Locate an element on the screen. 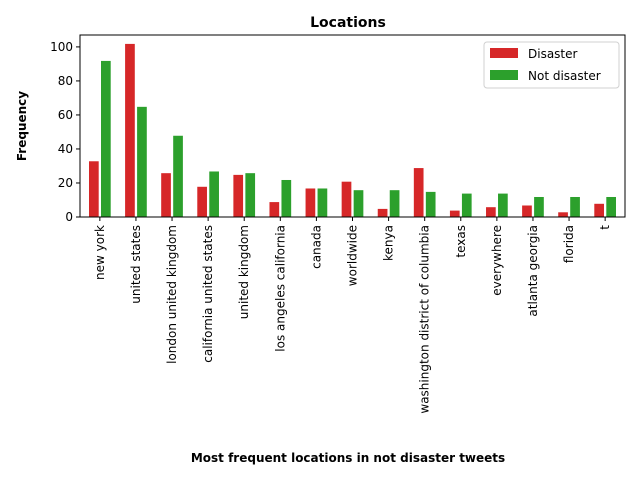  y-tick-label-2: 40 is located at coordinates (65, 149).